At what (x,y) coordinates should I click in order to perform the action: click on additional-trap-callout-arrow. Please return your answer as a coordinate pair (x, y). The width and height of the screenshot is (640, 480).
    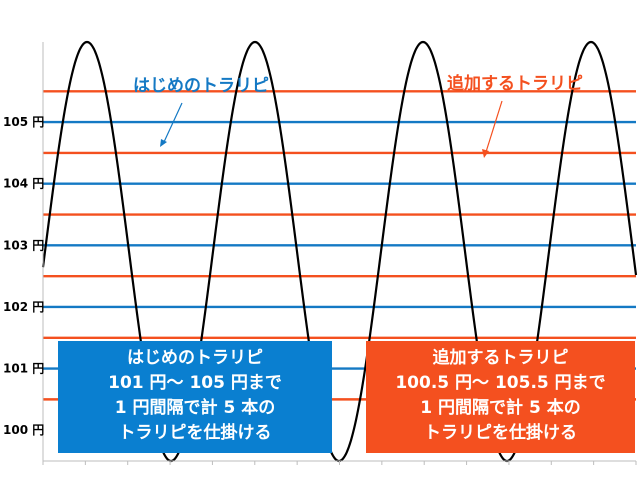
    Looking at the image, I should click on (494, 126).